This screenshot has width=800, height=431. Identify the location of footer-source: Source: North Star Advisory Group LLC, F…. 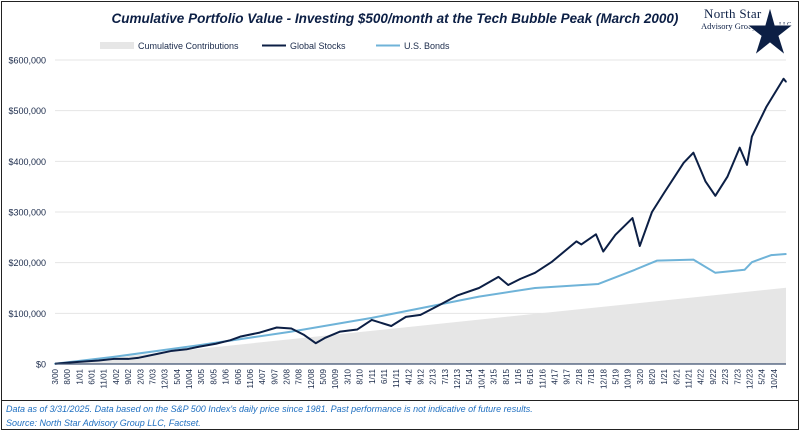
(103, 423).